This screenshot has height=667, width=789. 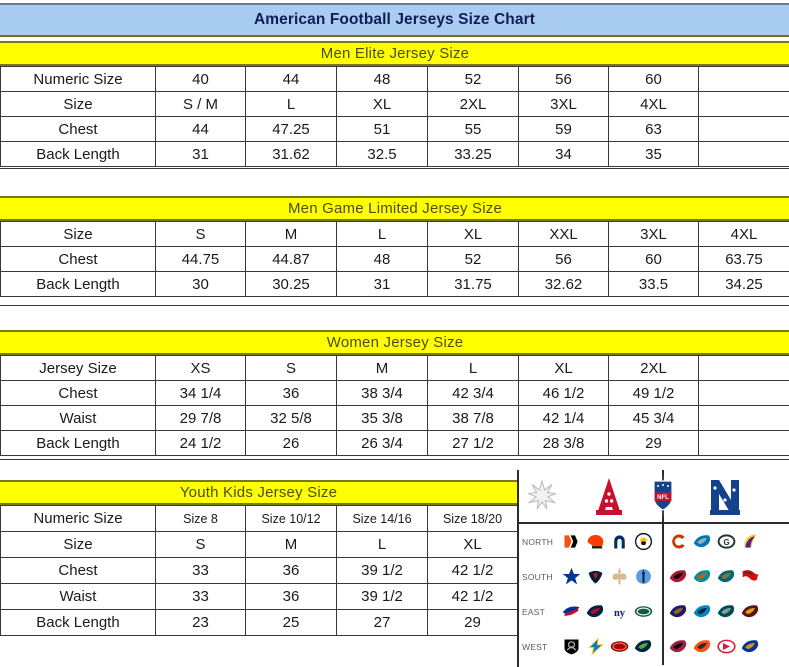 I want to click on team-logo-icon: G, so click(x=726, y=541).